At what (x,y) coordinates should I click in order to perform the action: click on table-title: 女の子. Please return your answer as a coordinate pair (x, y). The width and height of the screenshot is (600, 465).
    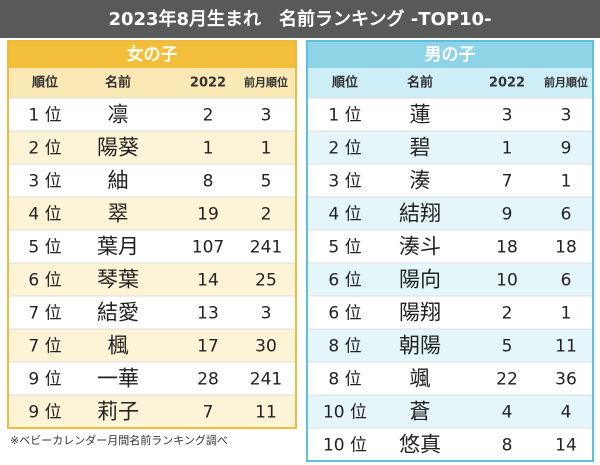
    Looking at the image, I should click on (152, 54).